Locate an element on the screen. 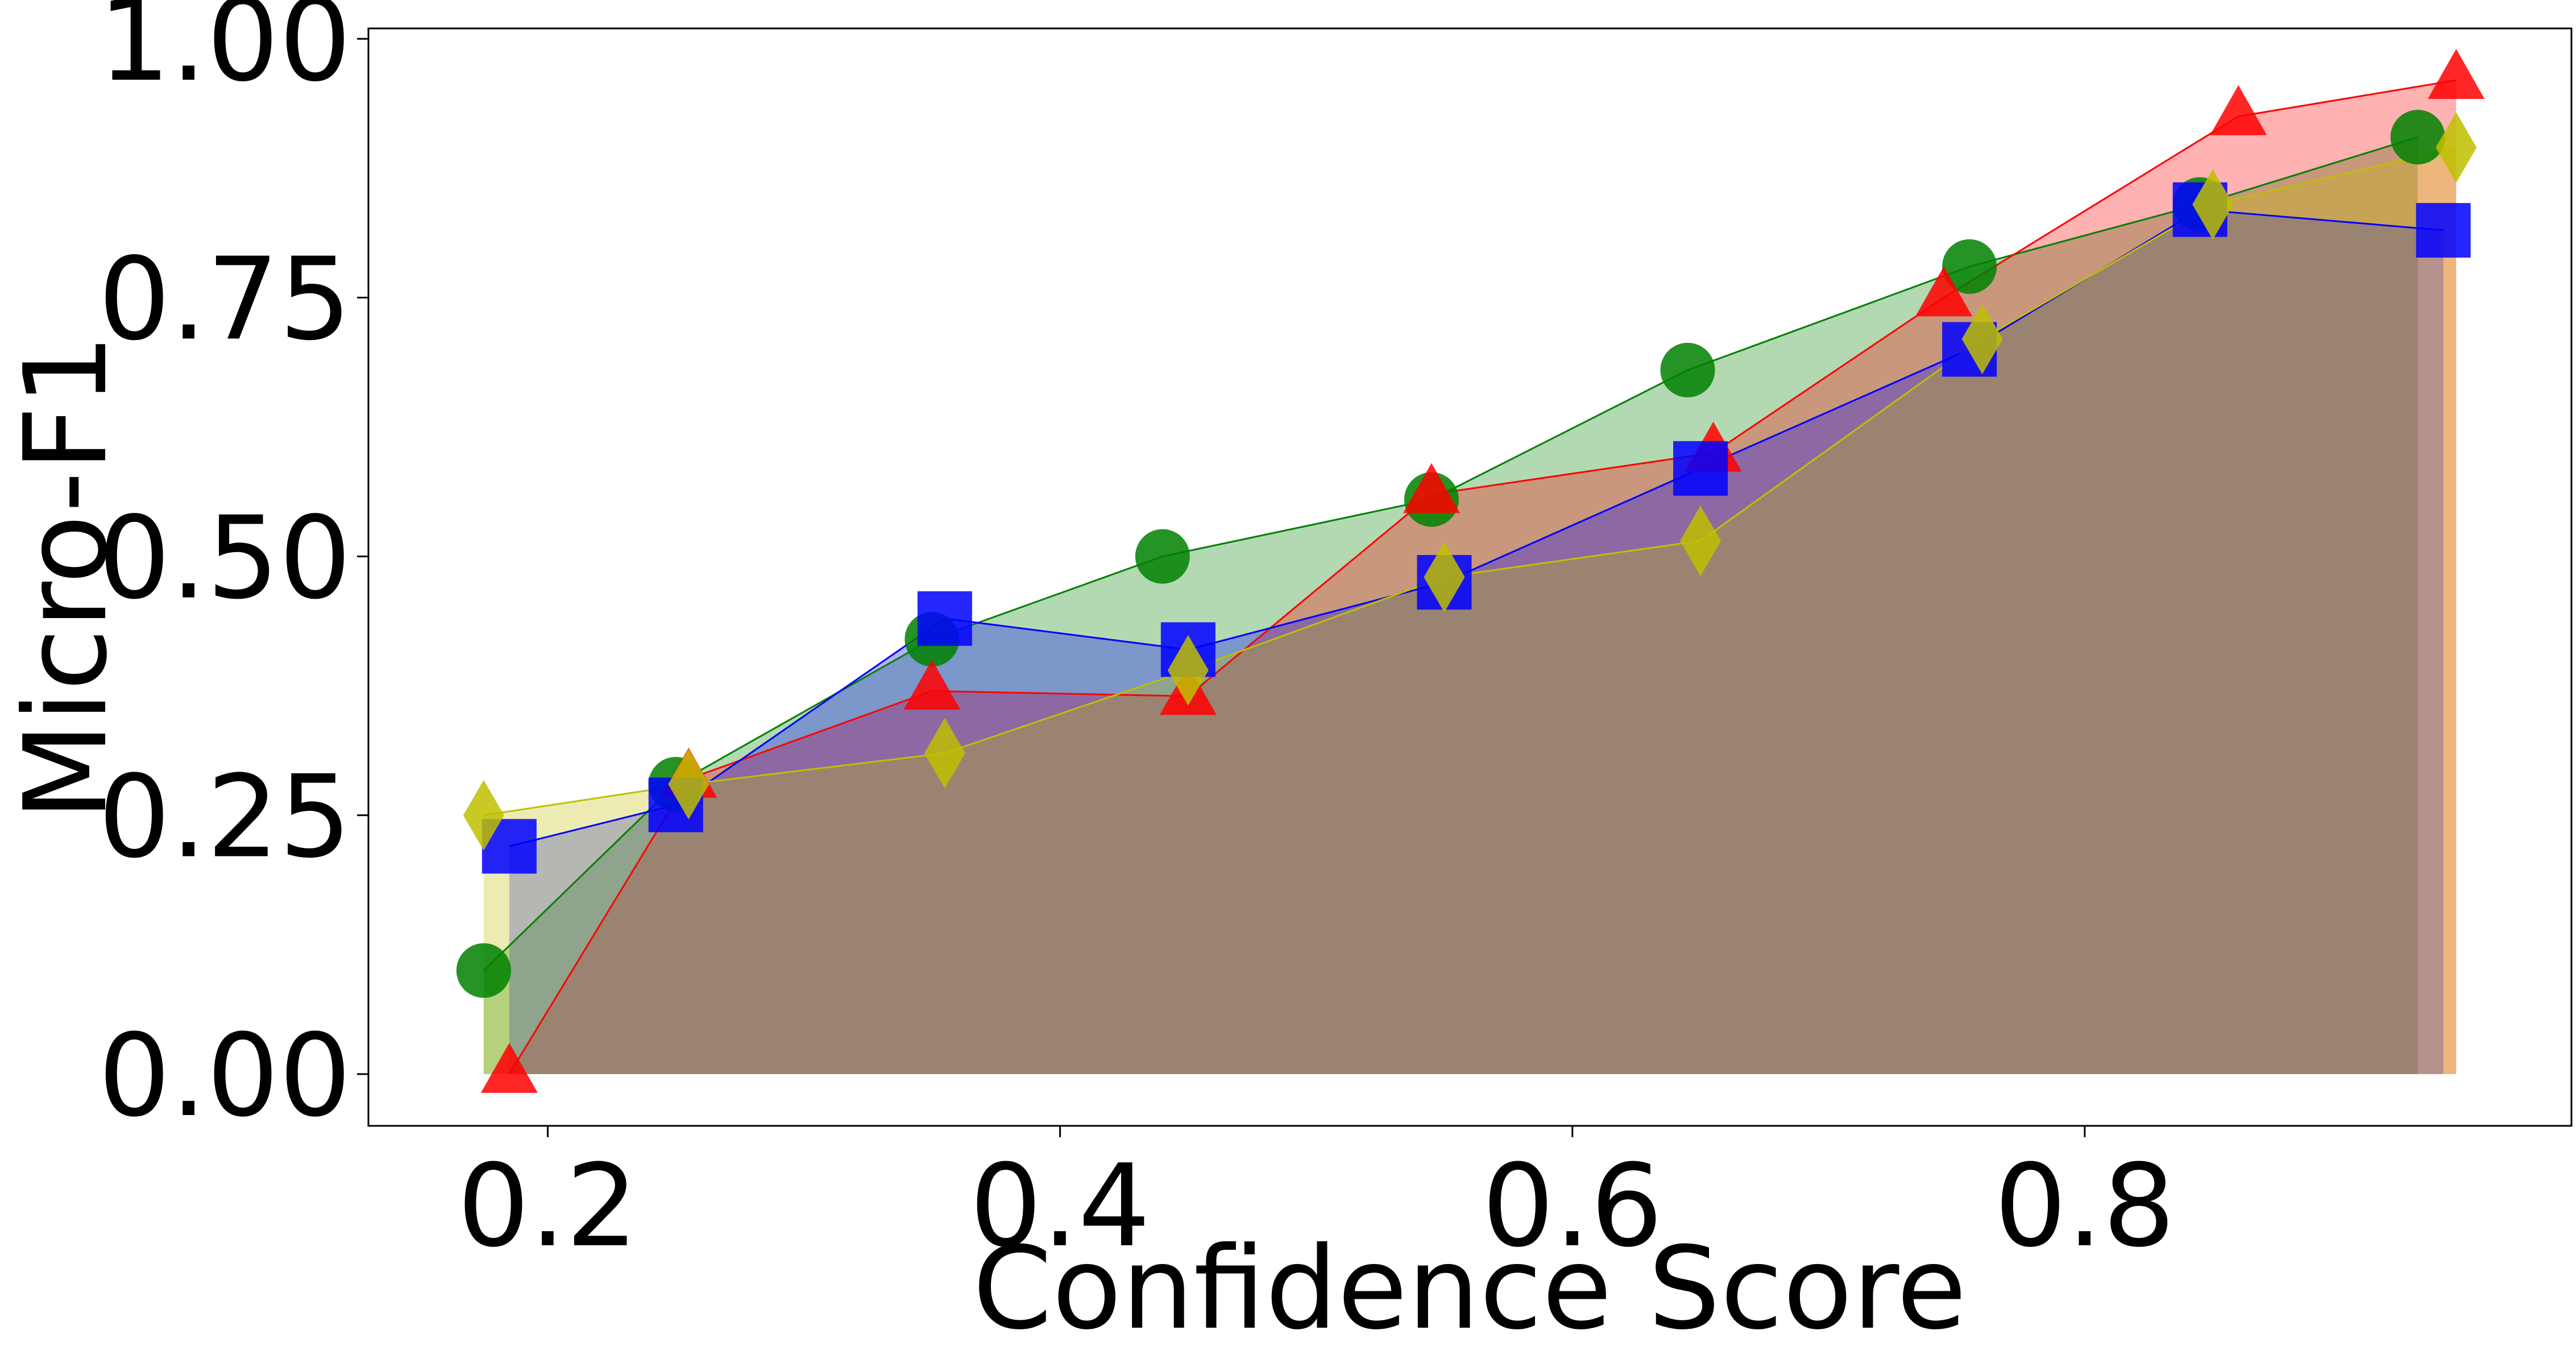 The image size is (2576, 1351). x-tick-label-3: 0.8 is located at coordinates (2084, 1206).